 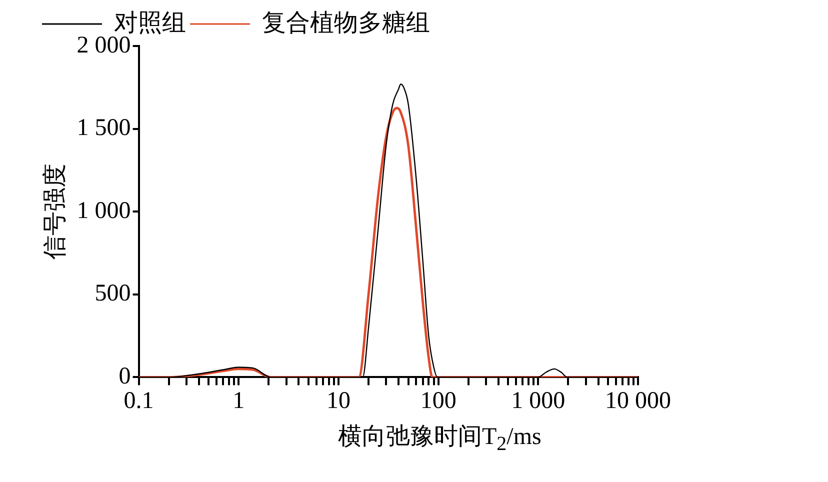 What do you see at coordinates (139, 401) in the screenshot?
I see `x-tick-label: 0.1` at bounding box center [139, 401].